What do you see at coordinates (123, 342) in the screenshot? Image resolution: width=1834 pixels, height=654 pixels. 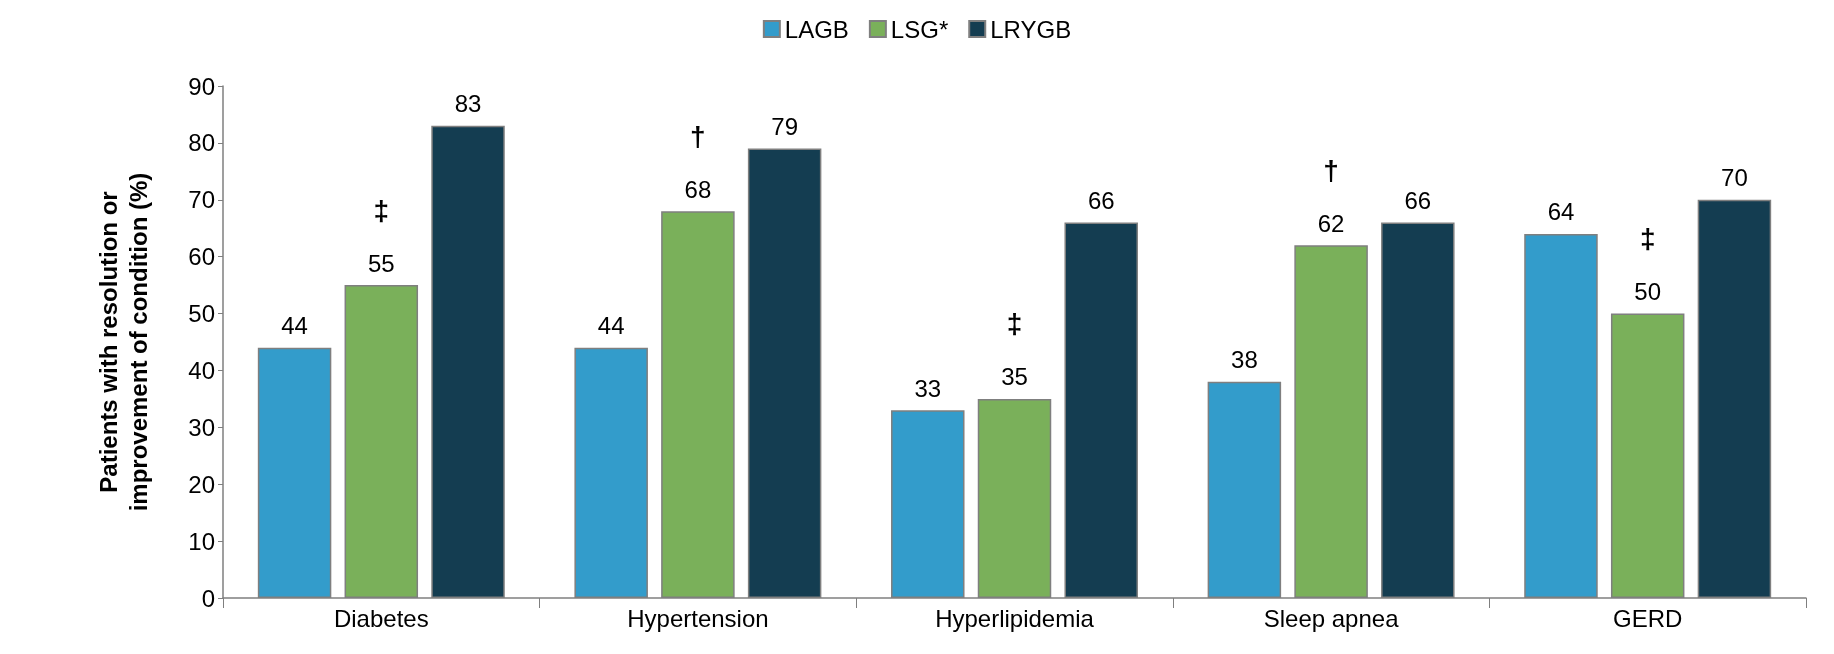 I see `y-axis-title: Patients with resolution or improvement of condition (%)` at bounding box center [123, 342].